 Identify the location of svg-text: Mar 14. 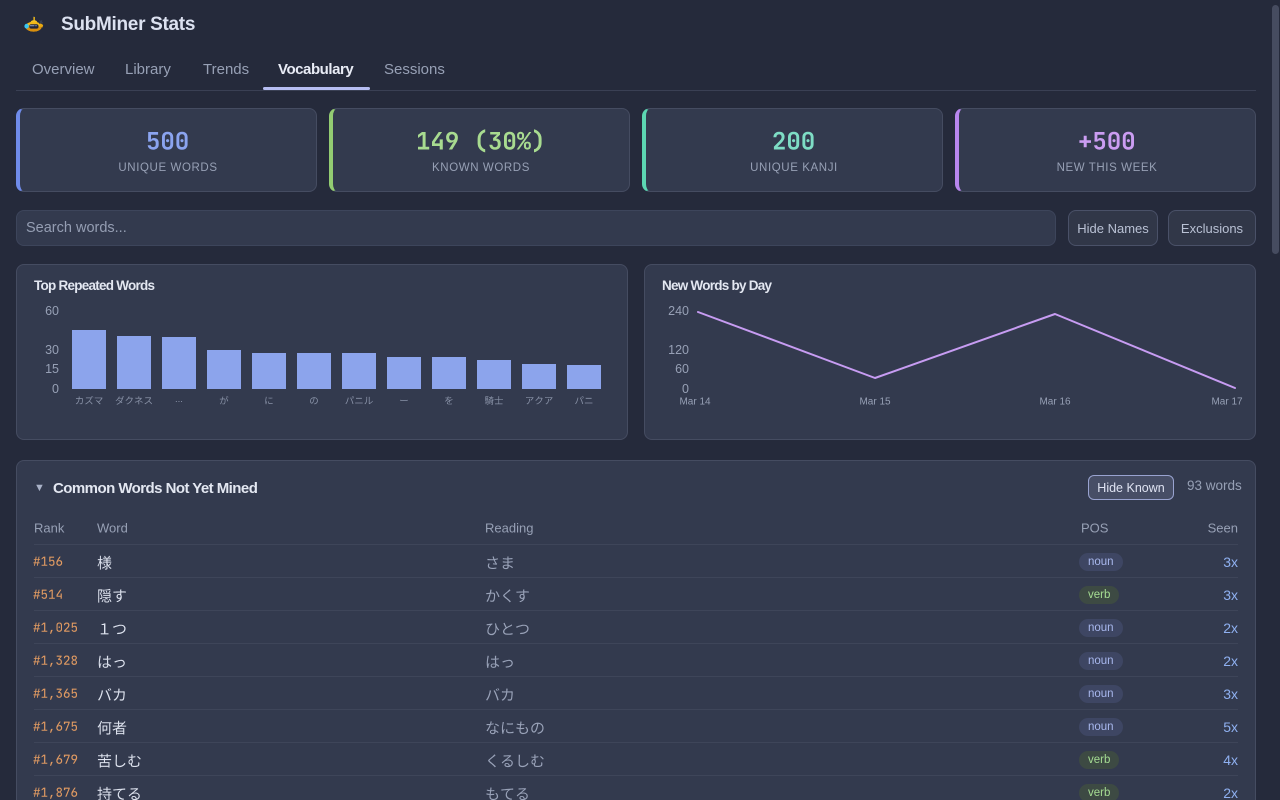
(695, 402).